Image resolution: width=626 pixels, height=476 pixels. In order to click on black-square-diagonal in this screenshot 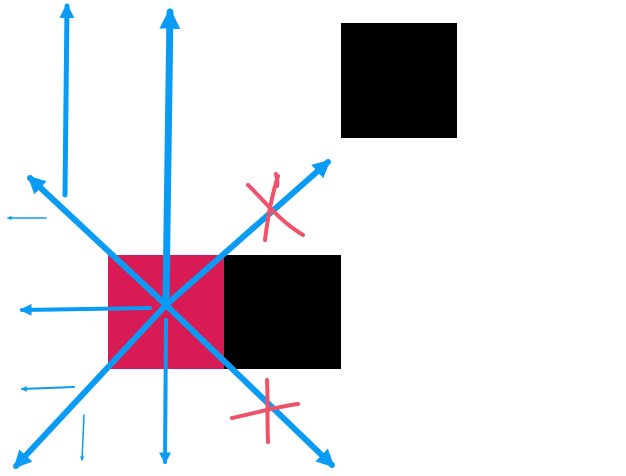, I will do `click(399, 80)`.